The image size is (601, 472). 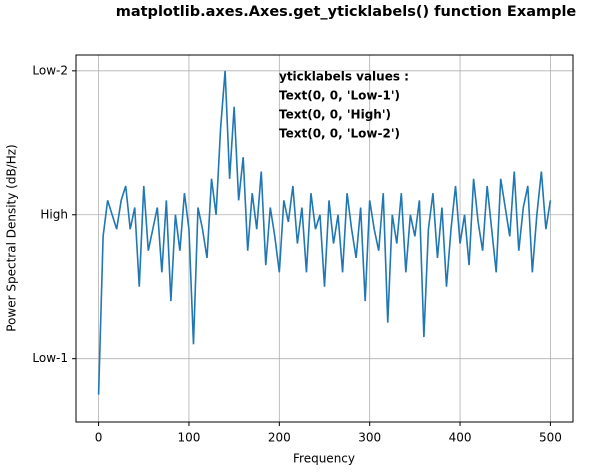 What do you see at coordinates (460, 438) in the screenshot?
I see `x-tick-label: 400` at bounding box center [460, 438].